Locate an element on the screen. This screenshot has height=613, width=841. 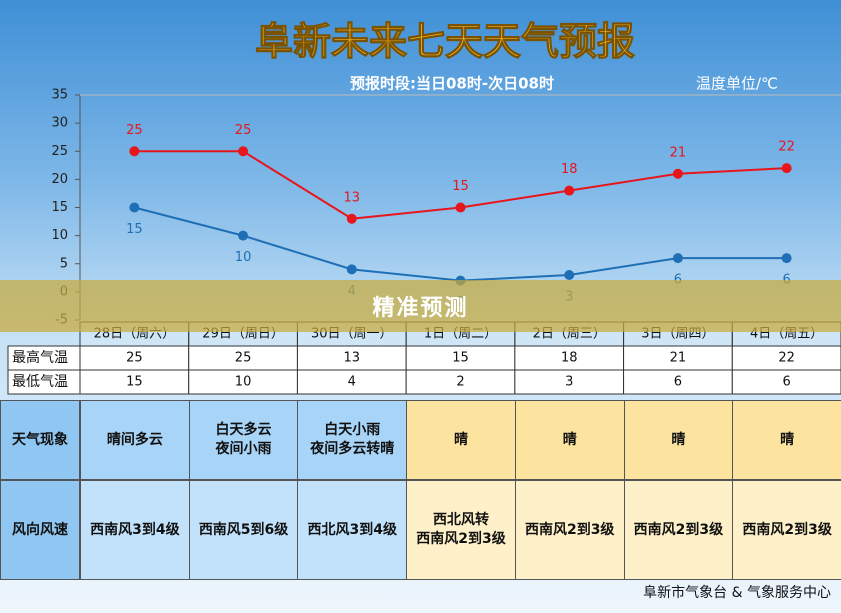
chart-title: 阜新未来七天天气预报 is located at coordinates (445, 42).